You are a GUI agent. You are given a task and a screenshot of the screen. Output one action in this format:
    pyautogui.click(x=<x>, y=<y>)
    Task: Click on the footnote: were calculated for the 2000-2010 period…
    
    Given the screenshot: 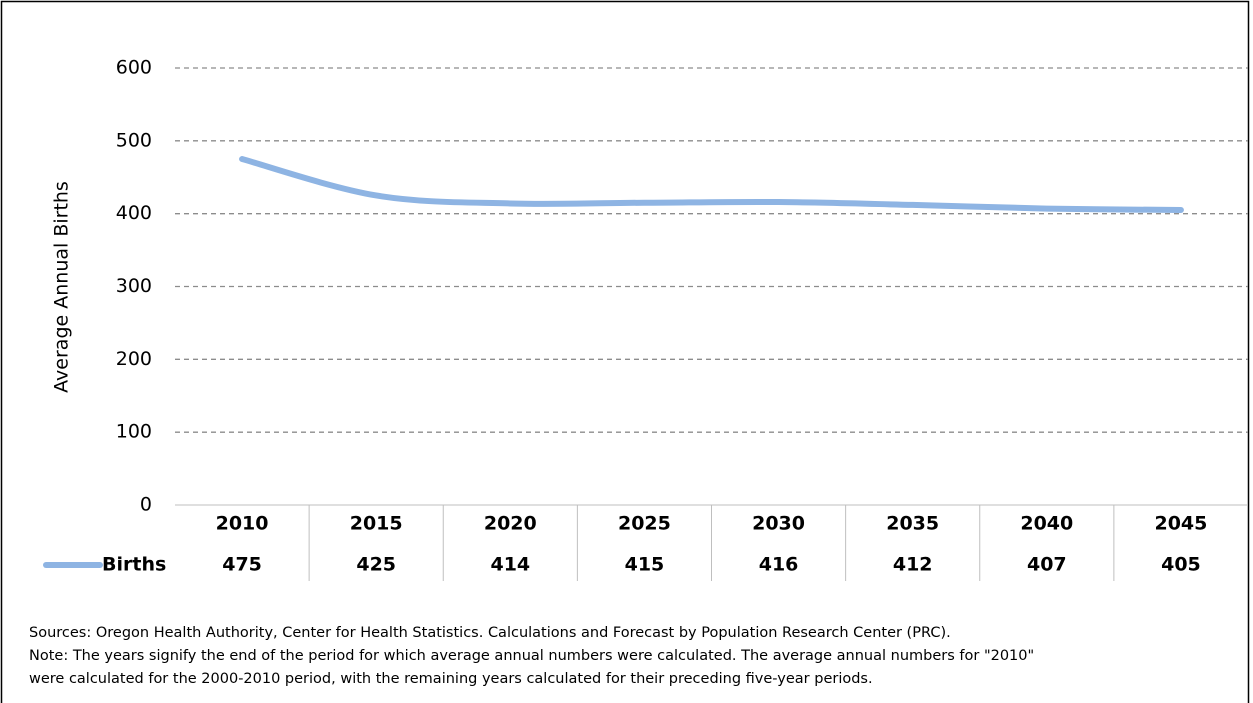 What is the action you would take?
    pyautogui.click(x=451, y=679)
    